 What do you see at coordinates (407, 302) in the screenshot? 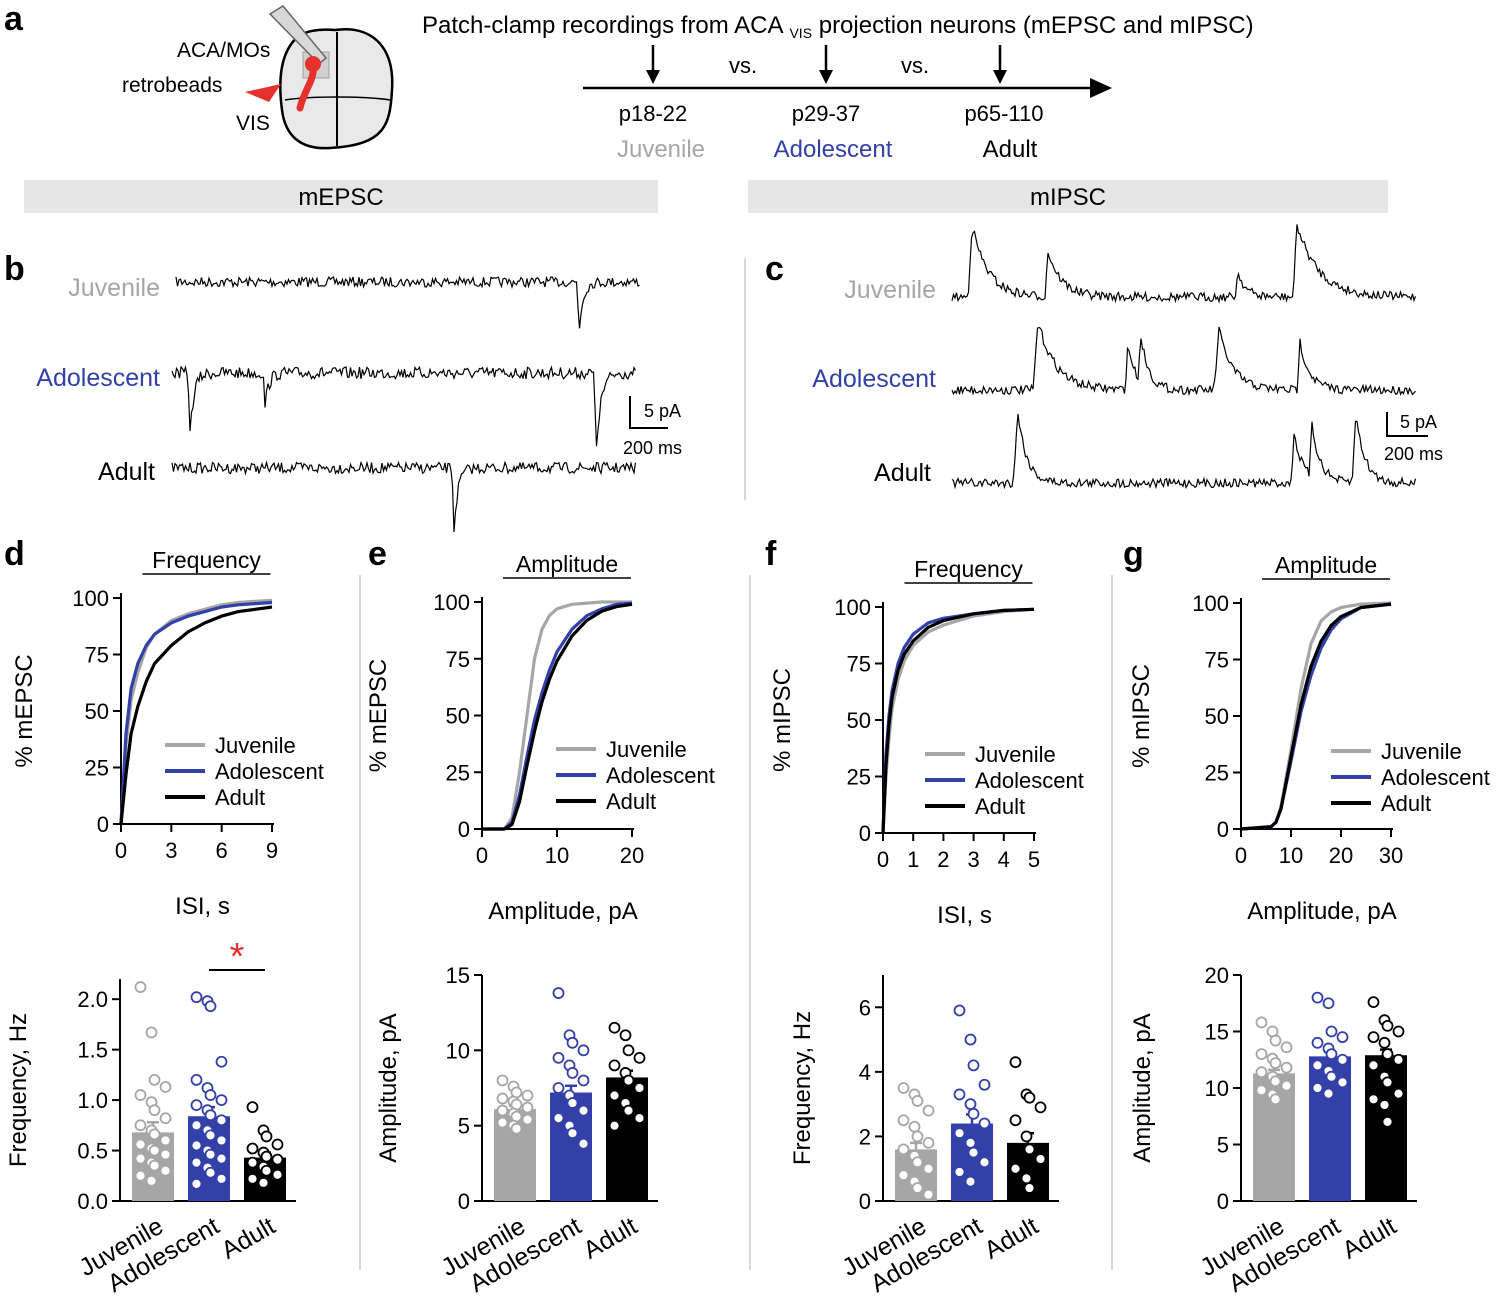
I see `mepsc-trace-juvenile` at bounding box center [407, 302].